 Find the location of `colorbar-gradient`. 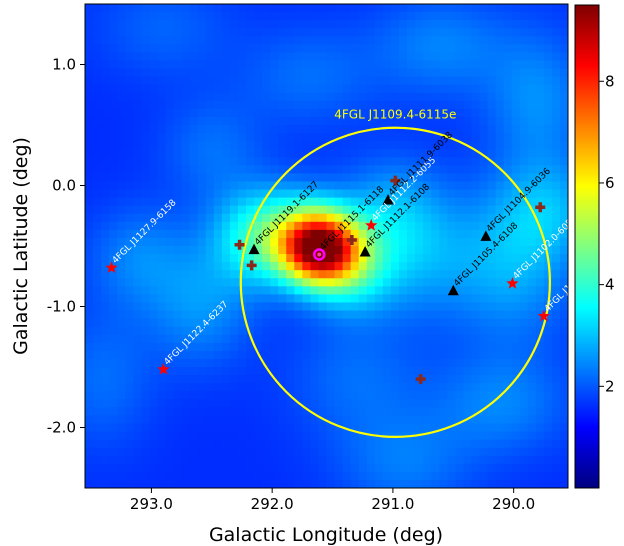

colorbar-gradient is located at coordinates (587, 246).